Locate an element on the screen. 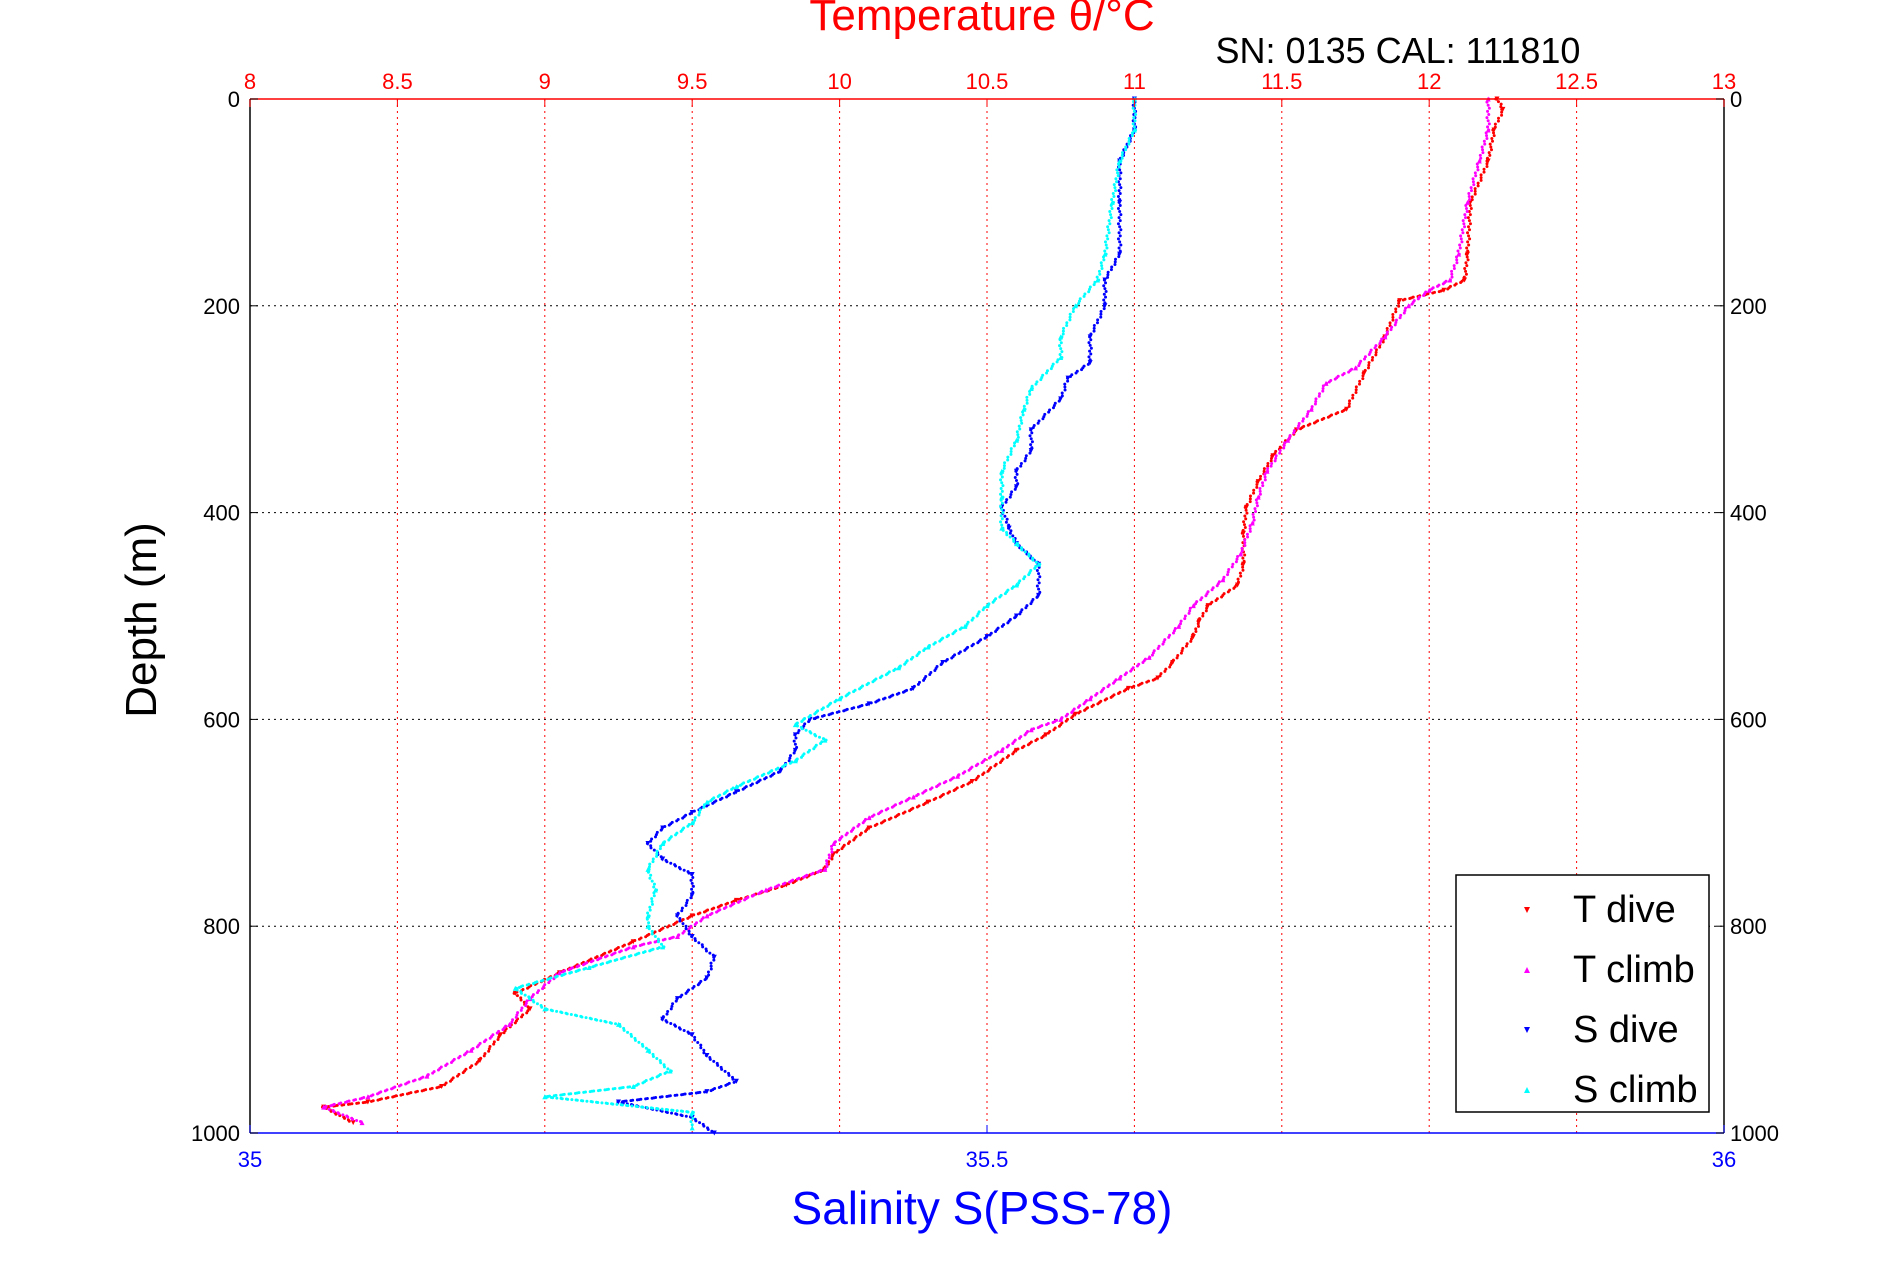 The image size is (1891, 1262). y-right-tick-label: 800 is located at coordinates (1748, 926).